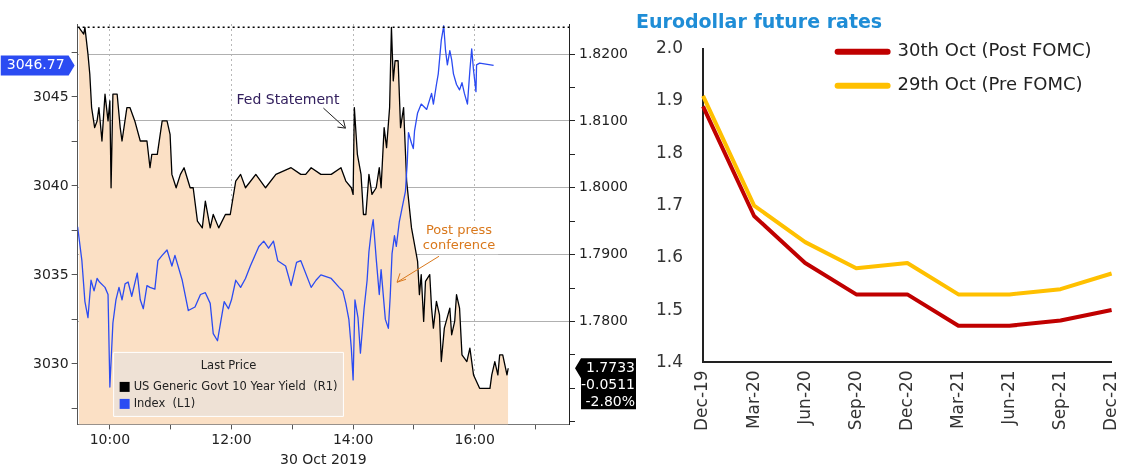  Describe the element at coordinates (669, 360) in the screenshot. I see `y-tick-label: 1.4` at that location.